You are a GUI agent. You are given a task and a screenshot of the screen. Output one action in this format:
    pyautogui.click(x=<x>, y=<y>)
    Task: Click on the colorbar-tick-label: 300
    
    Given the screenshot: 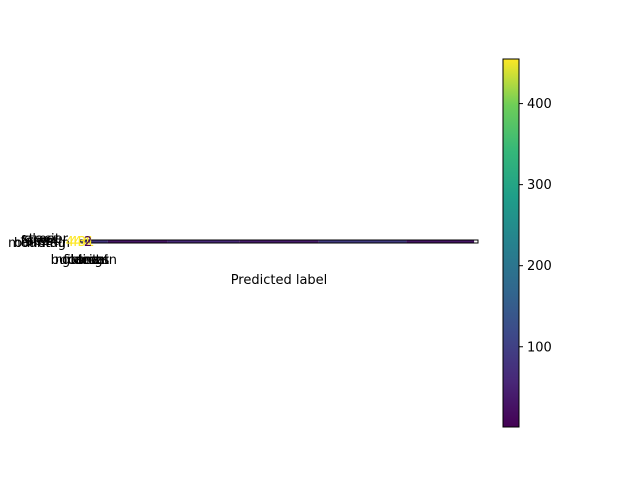 What is the action you would take?
    pyautogui.click(x=539, y=185)
    